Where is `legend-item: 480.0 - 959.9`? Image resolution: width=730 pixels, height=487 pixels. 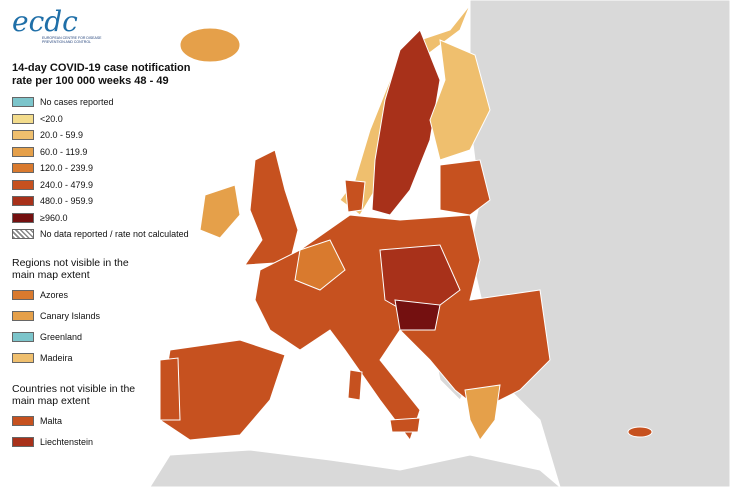 legend-item: 480.0 - 959.9 is located at coordinates (112, 201).